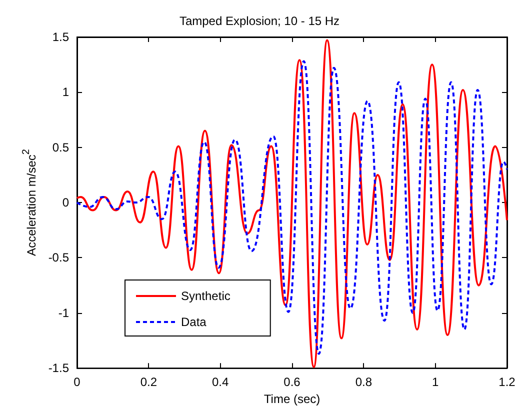 The height and width of the screenshot is (410, 519). Describe the element at coordinates (64, 313) in the screenshot. I see `y-tick-label: -1` at that location.